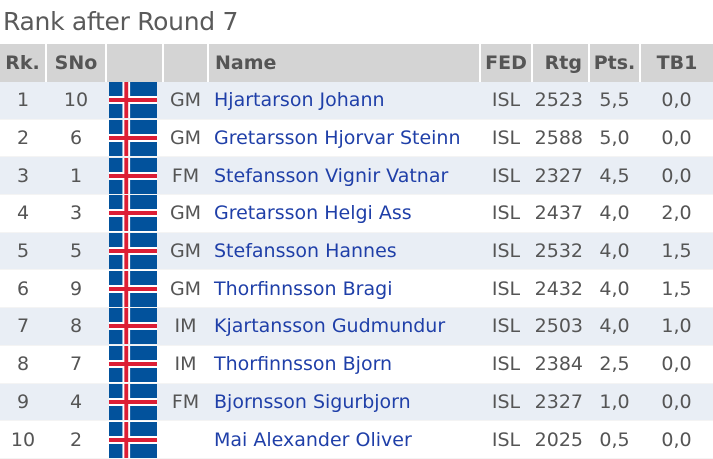 The height and width of the screenshot is (459, 713). What do you see at coordinates (76, 213) in the screenshot?
I see `start-number-cell: 3` at bounding box center [76, 213].